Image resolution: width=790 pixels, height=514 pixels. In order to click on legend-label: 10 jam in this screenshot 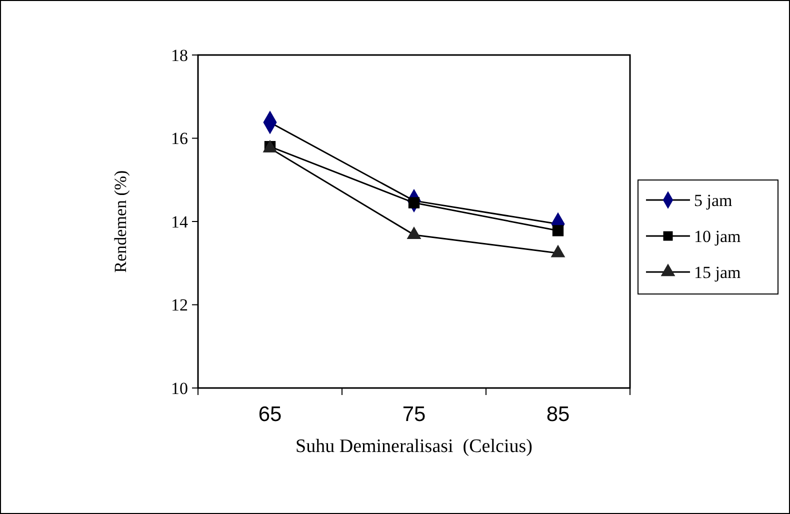, I will do `click(717, 236)`.